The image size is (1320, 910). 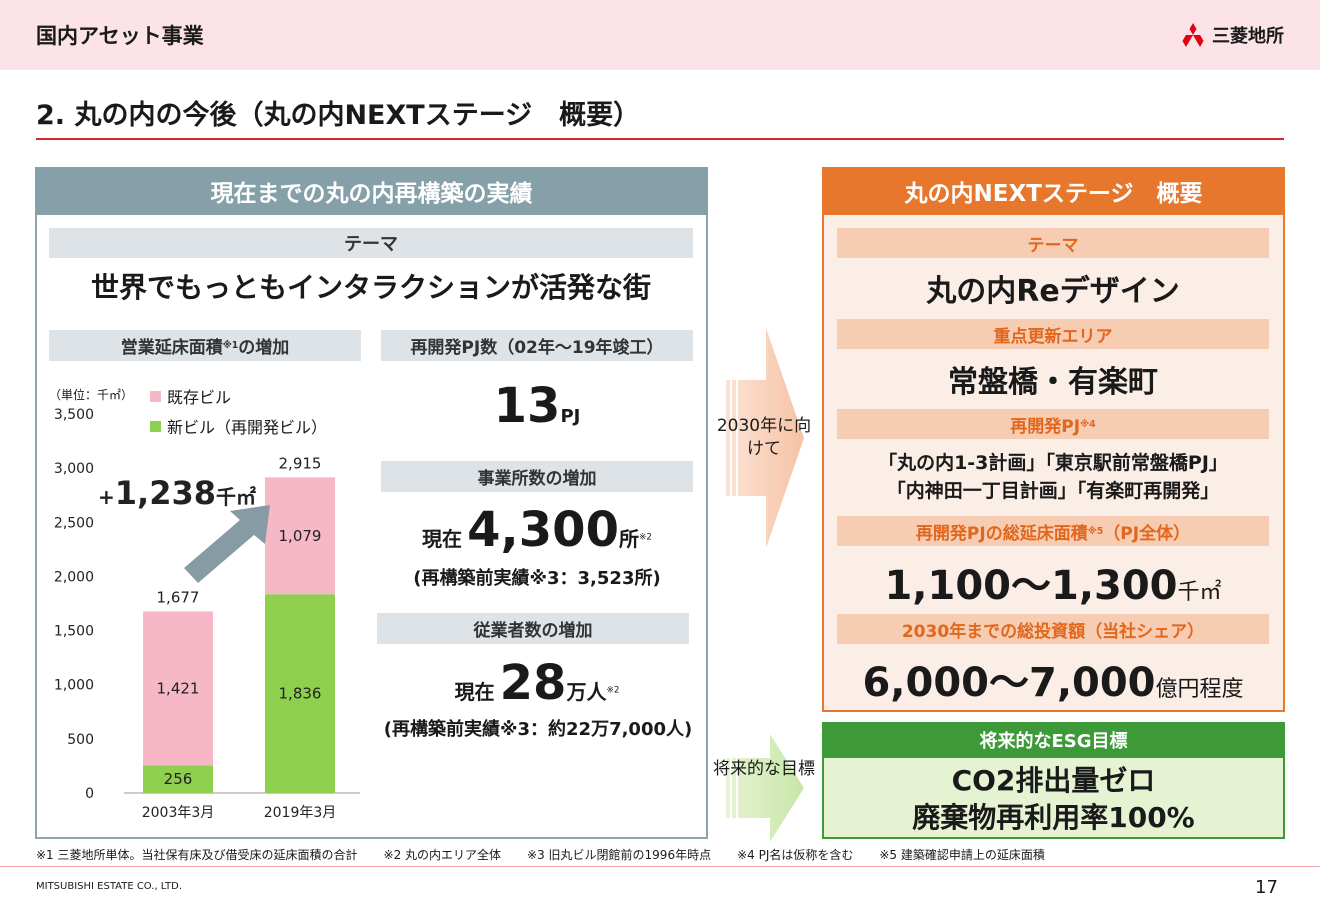 What do you see at coordinates (120, 36) in the screenshot?
I see `section-title: 国内アセット事業` at bounding box center [120, 36].